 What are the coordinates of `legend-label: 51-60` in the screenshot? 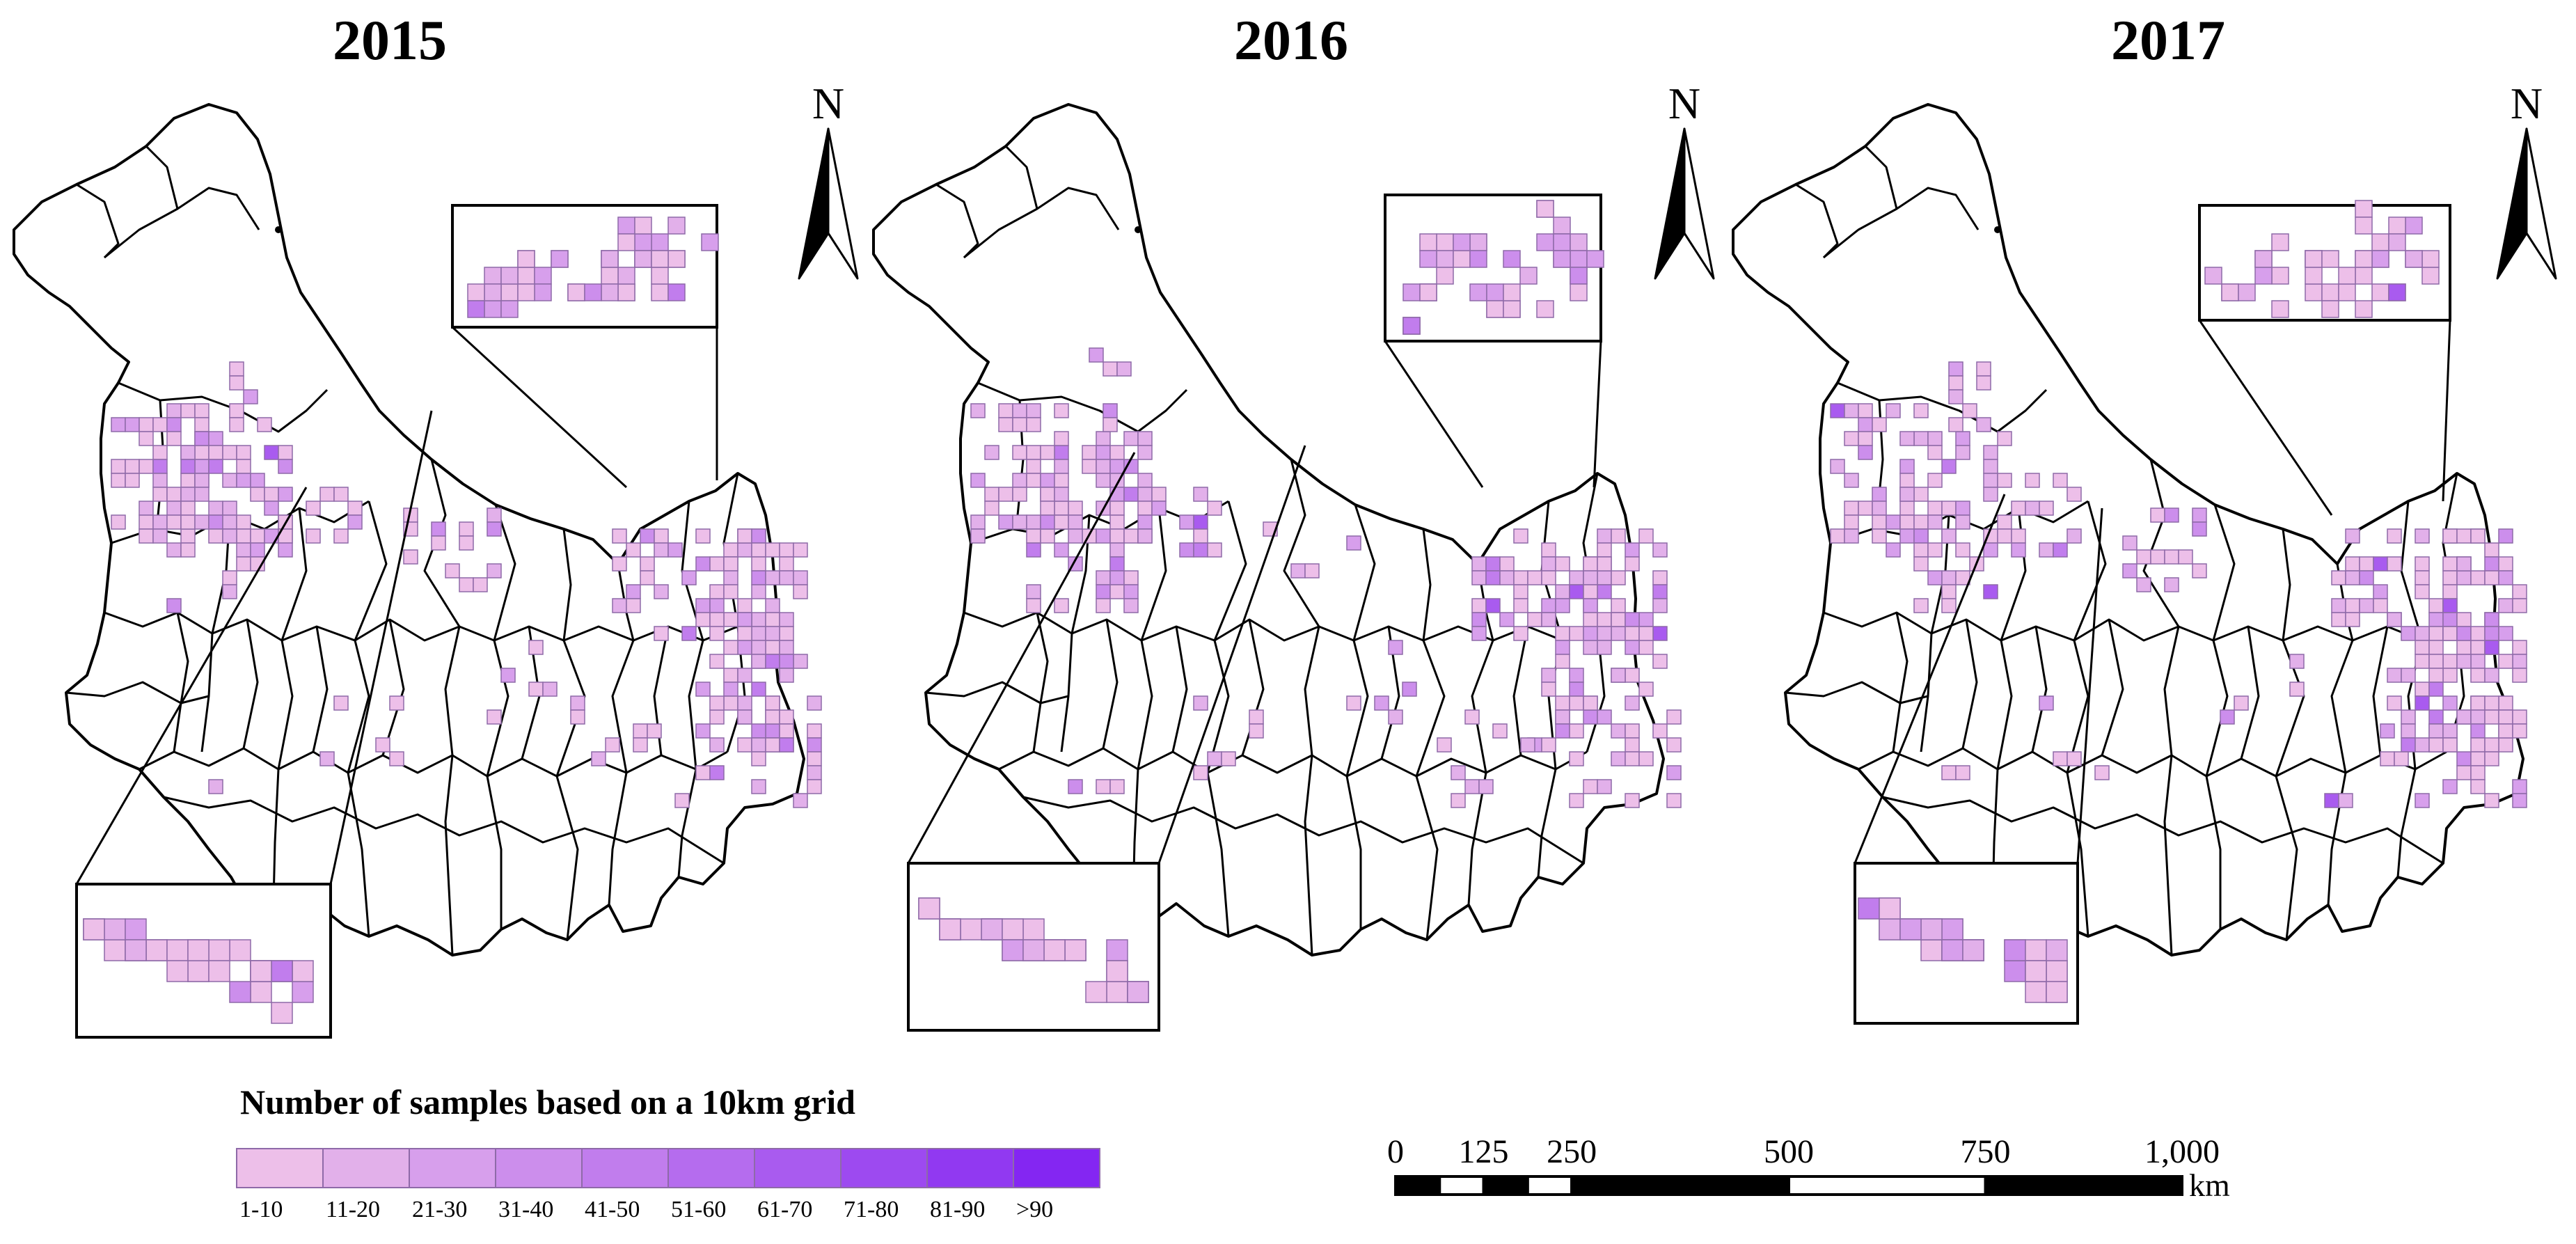 It's located at (698, 1209).